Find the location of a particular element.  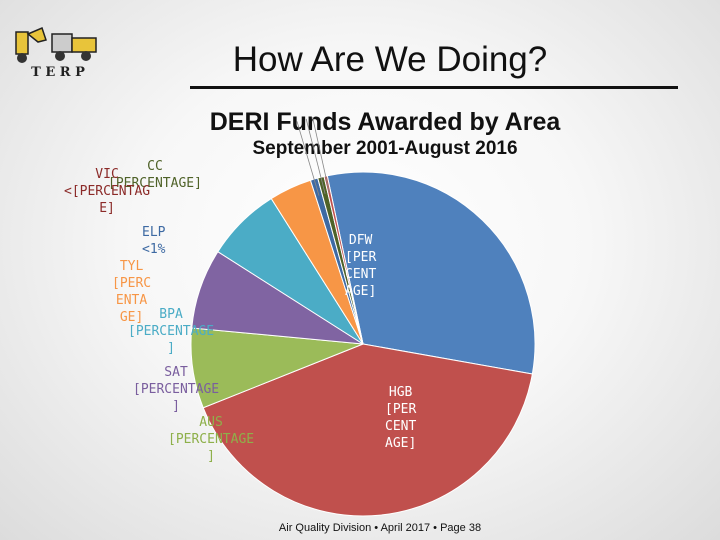

logo-letters: T E R P is located at coordinates (58, 72).